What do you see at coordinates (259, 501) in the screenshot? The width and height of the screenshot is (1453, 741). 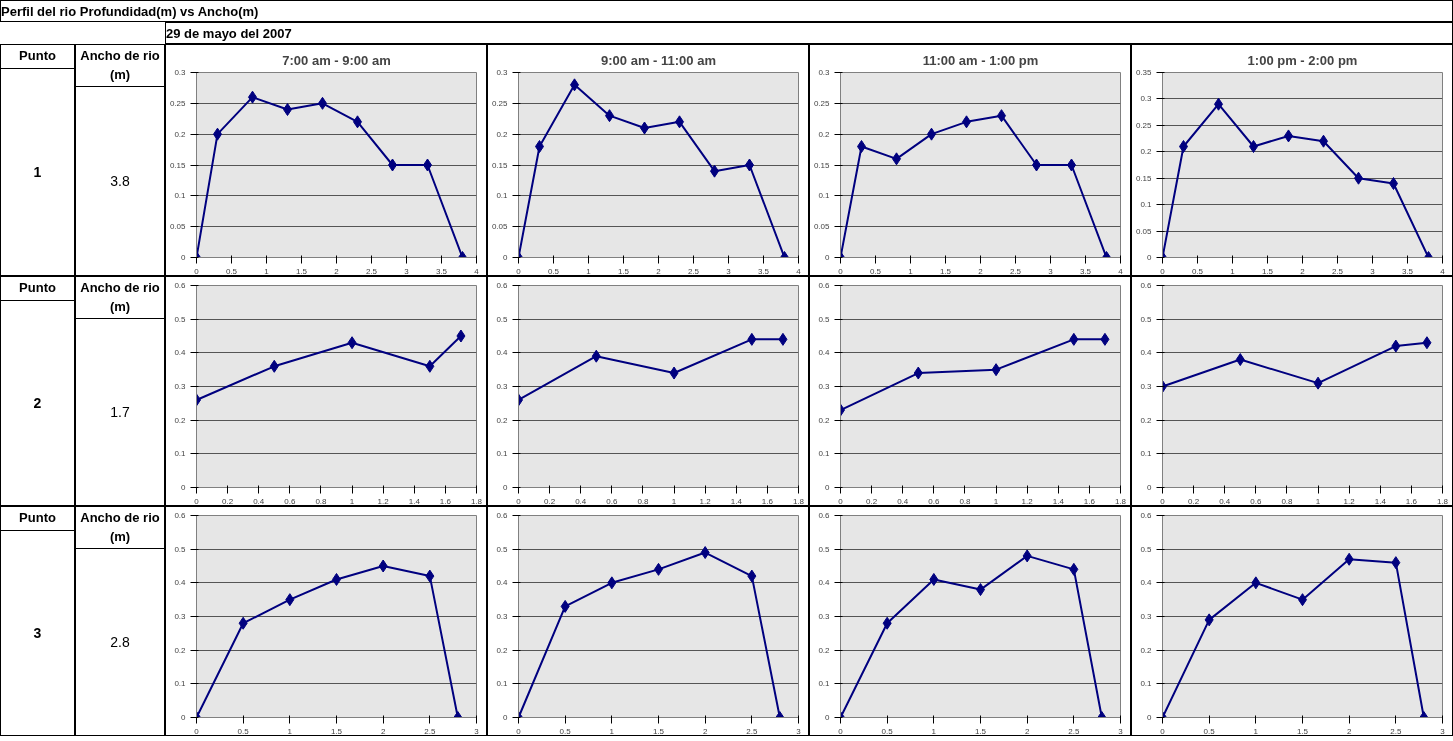 I see `x-tick-label: 0.4` at bounding box center [259, 501].